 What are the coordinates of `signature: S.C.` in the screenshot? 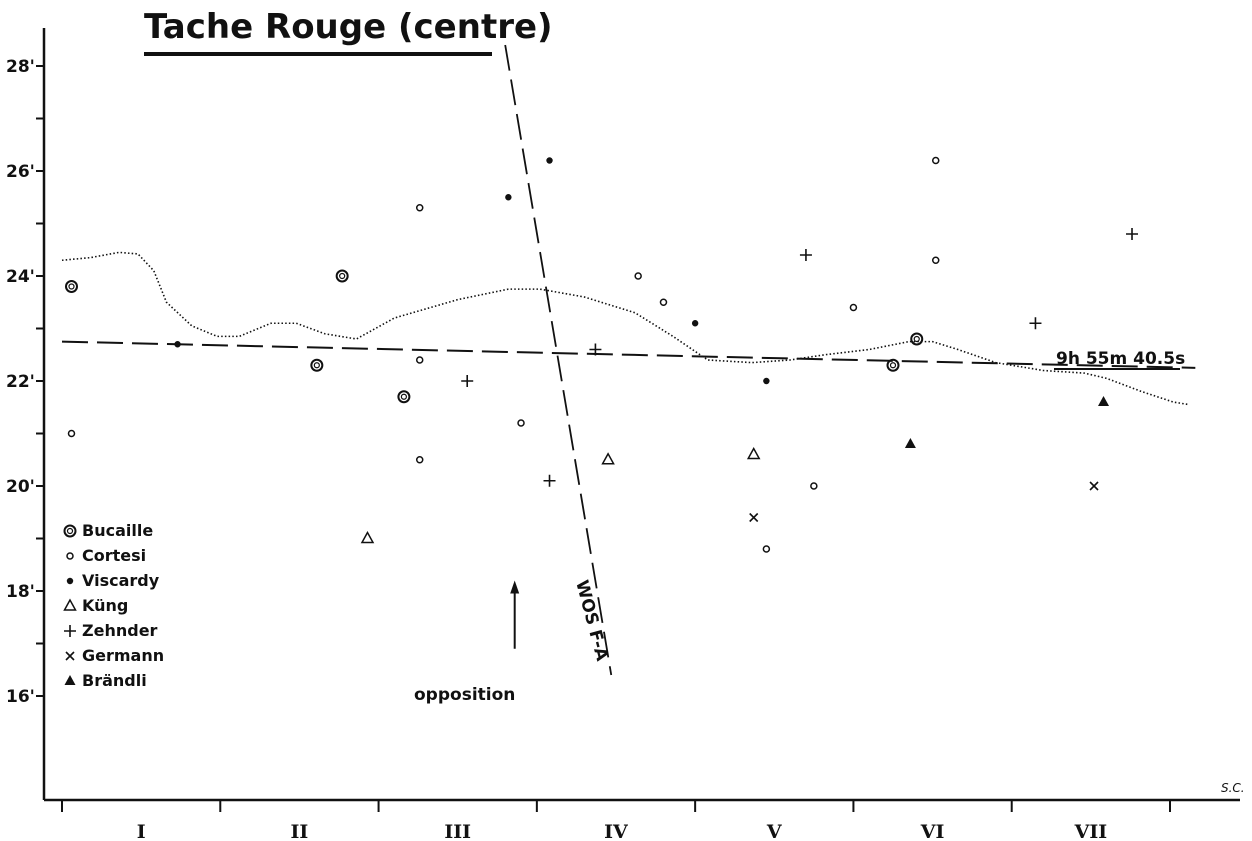 It's located at (1233, 788).